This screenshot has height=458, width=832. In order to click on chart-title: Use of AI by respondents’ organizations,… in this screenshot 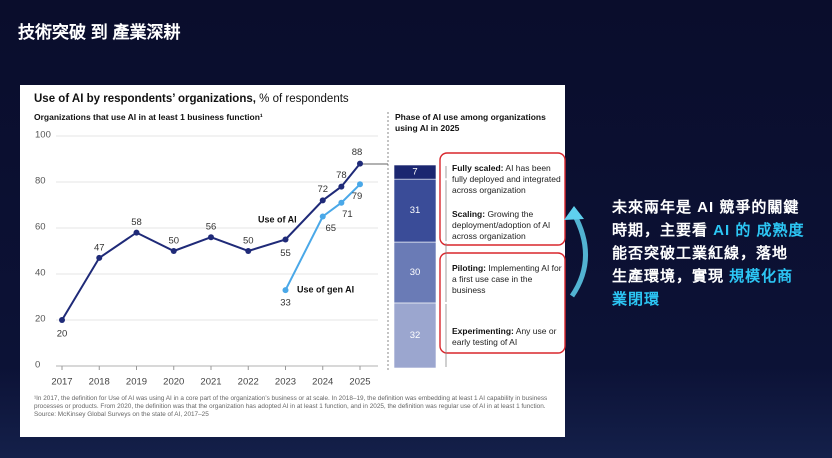, I will do `click(191, 99)`.